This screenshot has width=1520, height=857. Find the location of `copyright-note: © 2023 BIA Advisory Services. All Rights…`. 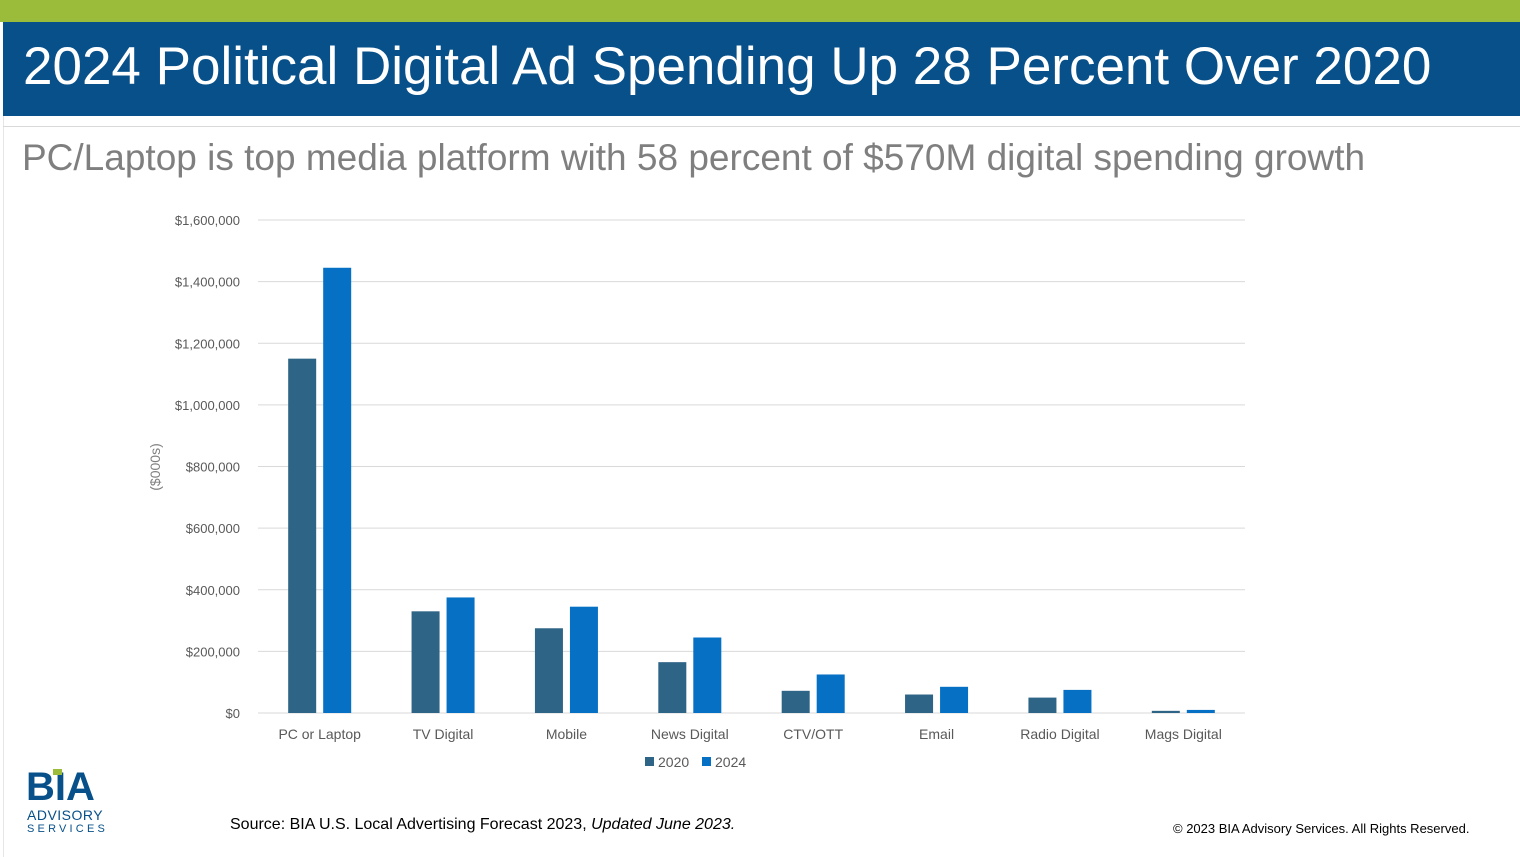

copyright-note: © 2023 BIA Advisory Services. All Rights… is located at coordinates (1321, 828).